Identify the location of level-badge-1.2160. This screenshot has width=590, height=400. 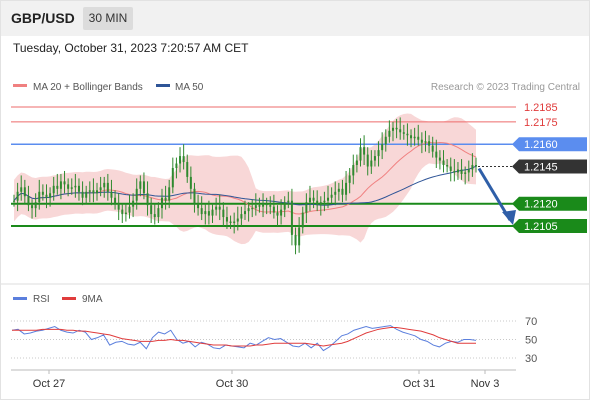
(549, 144).